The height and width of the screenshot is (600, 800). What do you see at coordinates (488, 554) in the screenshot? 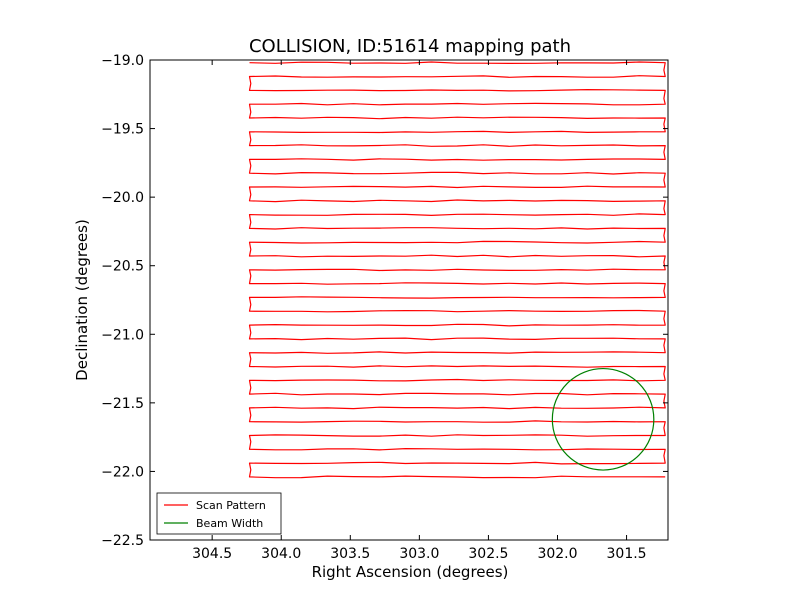
I see `x-tick-label: 302.5` at bounding box center [488, 554].